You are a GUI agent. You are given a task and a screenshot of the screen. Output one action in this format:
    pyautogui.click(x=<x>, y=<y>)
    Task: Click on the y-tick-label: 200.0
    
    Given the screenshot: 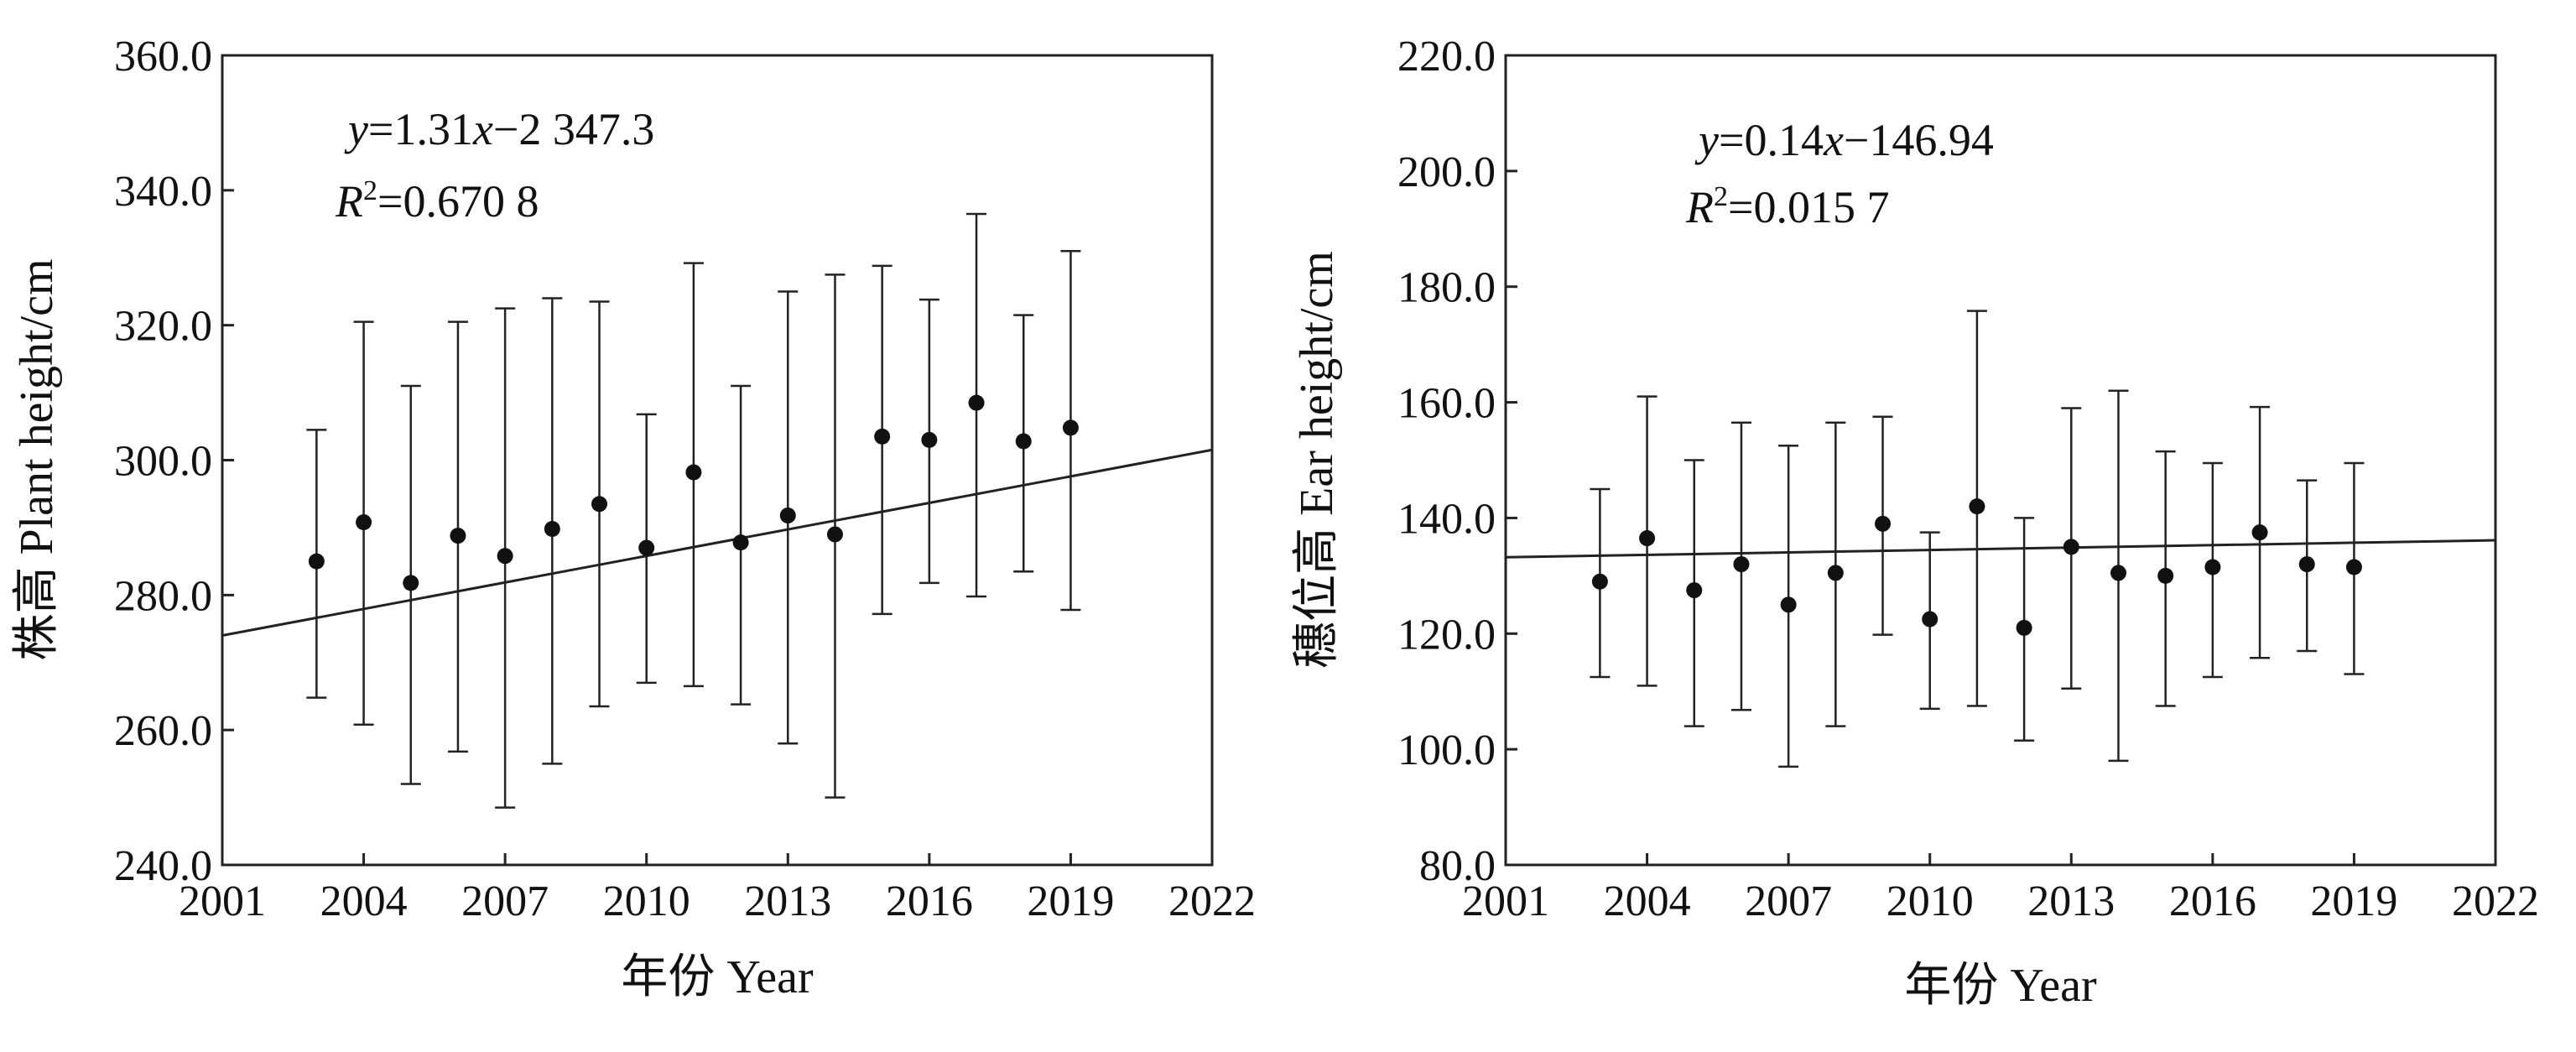 What is the action you would take?
    pyautogui.click(x=1446, y=172)
    